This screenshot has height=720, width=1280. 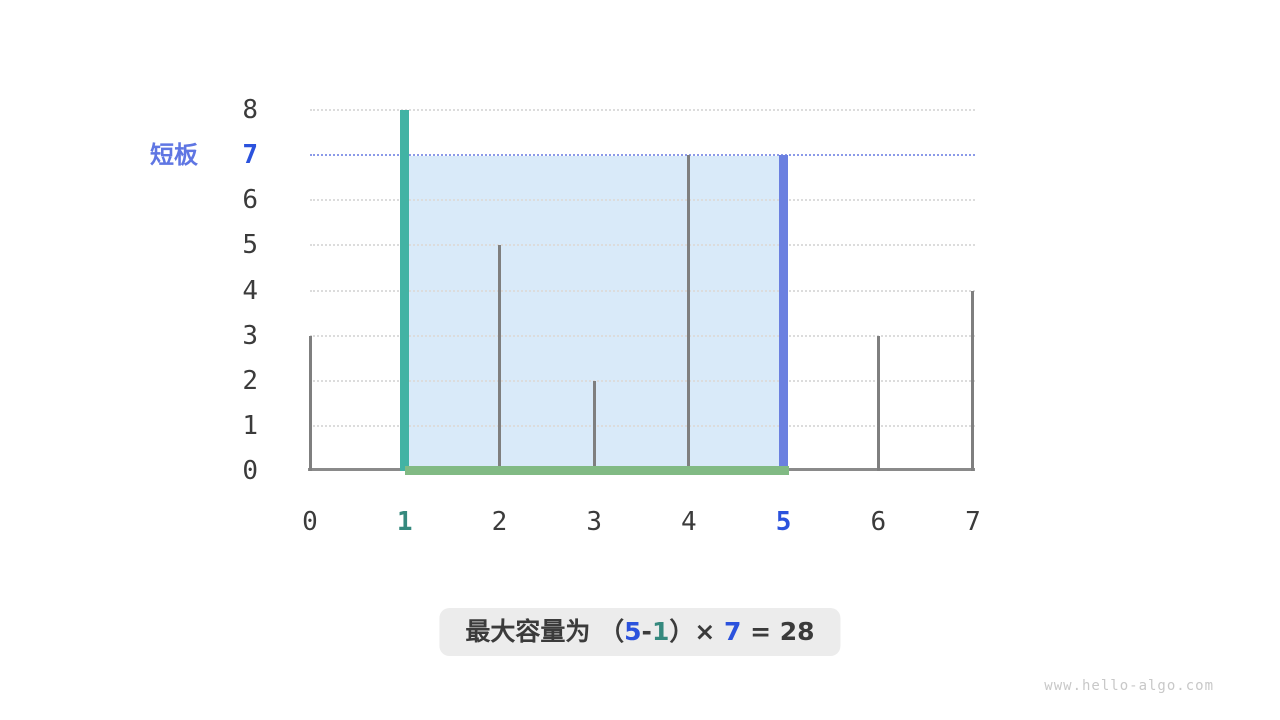 What do you see at coordinates (689, 522) in the screenshot?
I see `x-tick-label: 4` at bounding box center [689, 522].